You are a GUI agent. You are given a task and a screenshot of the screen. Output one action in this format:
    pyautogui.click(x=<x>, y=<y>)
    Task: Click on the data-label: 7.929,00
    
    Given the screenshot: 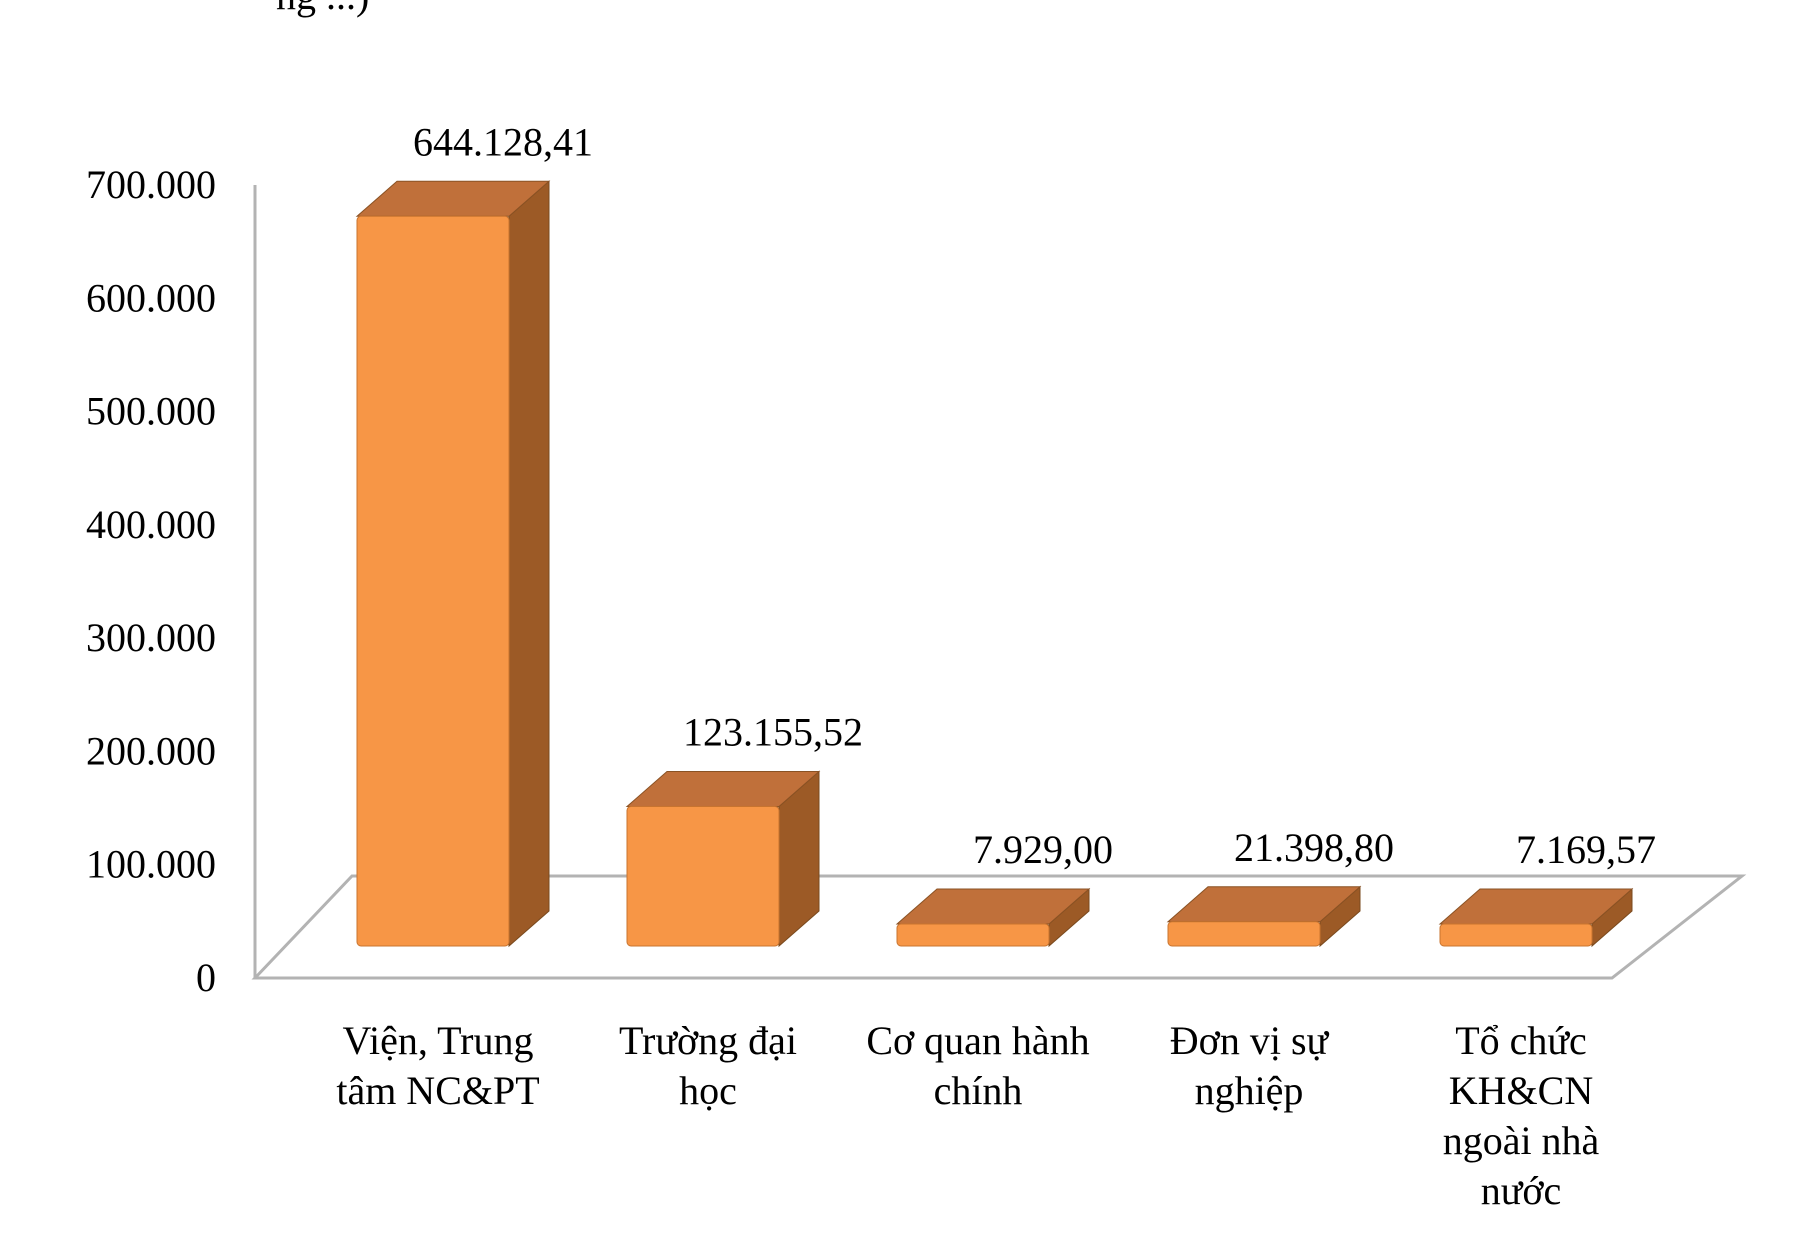 What is the action you would take?
    pyautogui.click(x=1043, y=849)
    